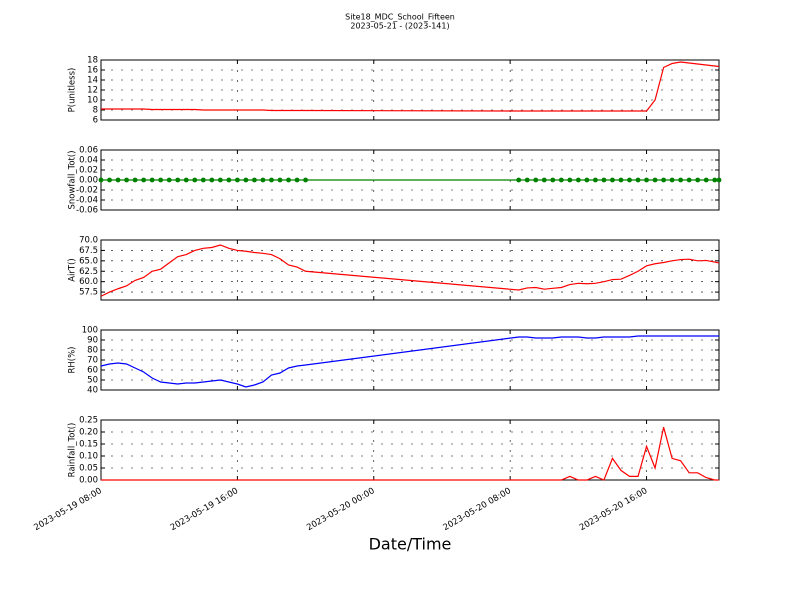  What do you see at coordinates (92, 101) in the screenshot?
I see `y-tick-label: 10` at bounding box center [92, 101].